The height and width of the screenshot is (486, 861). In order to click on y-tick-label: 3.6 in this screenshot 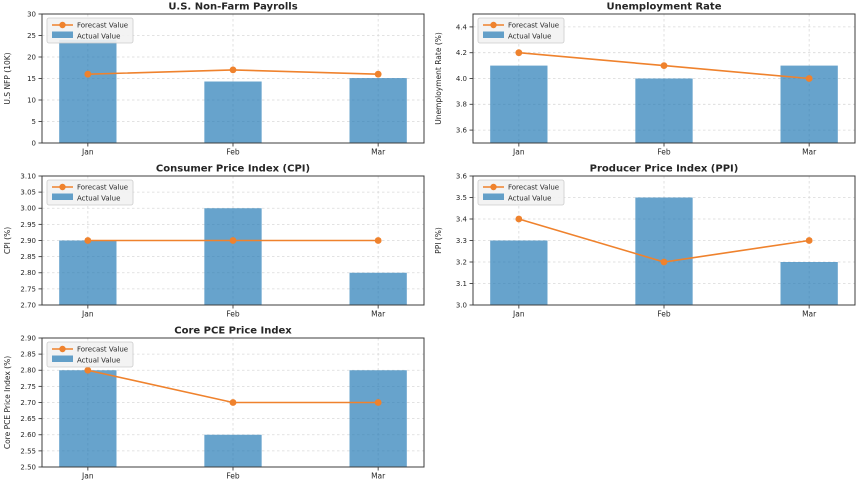, I will do `click(461, 176)`.